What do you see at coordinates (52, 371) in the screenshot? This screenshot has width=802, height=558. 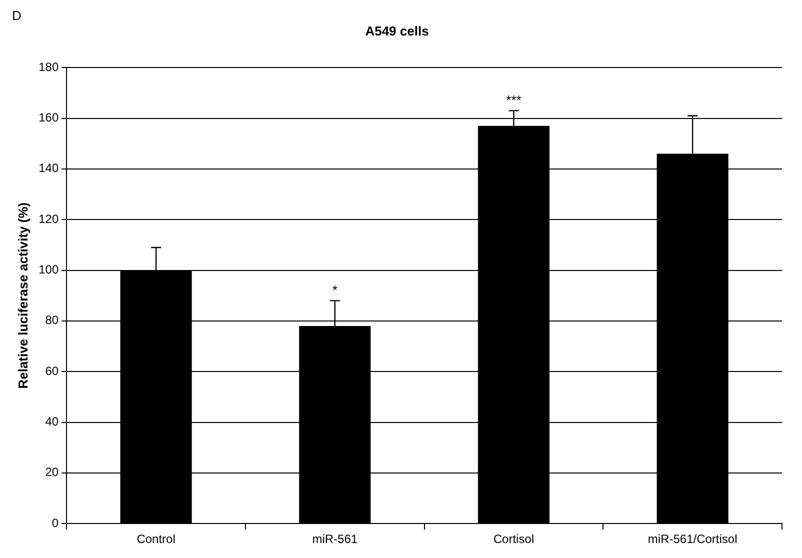 I see `y-tick-label: 60` at bounding box center [52, 371].